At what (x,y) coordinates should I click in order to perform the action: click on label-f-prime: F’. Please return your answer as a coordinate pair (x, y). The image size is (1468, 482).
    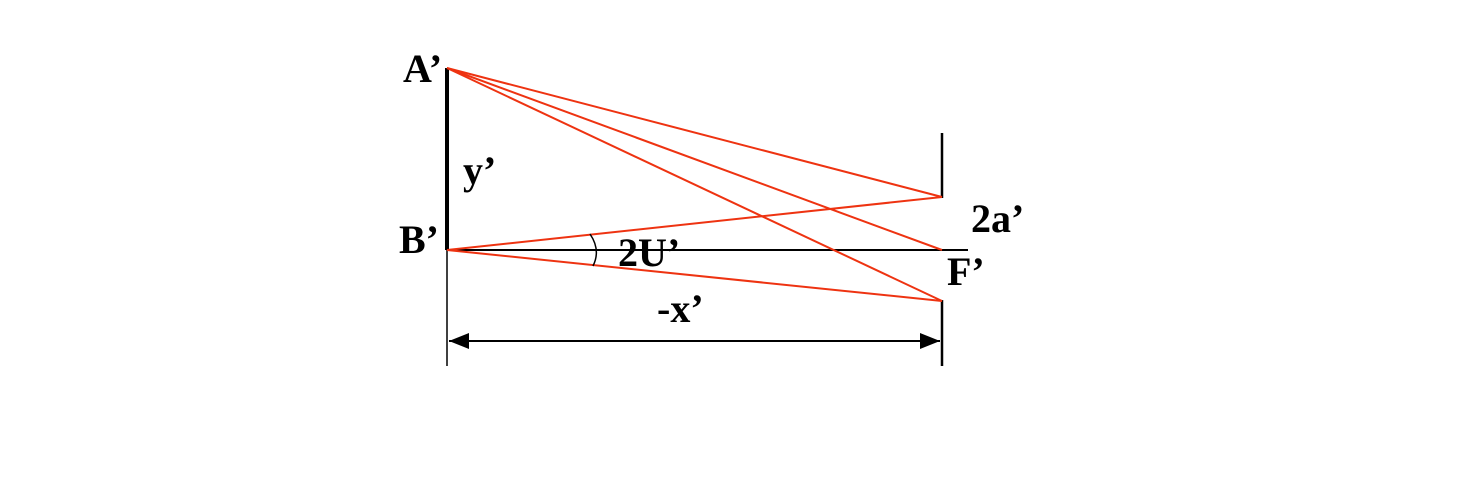
    Looking at the image, I should click on (966, 271).